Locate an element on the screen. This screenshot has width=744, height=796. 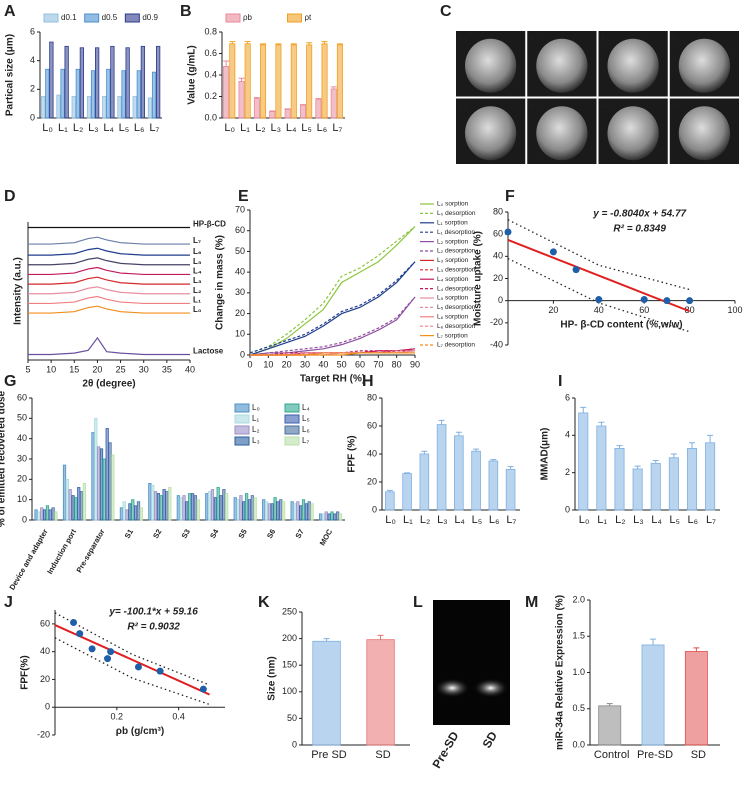
x-tick-label: Pre SD is located at coordinates (329, 755).